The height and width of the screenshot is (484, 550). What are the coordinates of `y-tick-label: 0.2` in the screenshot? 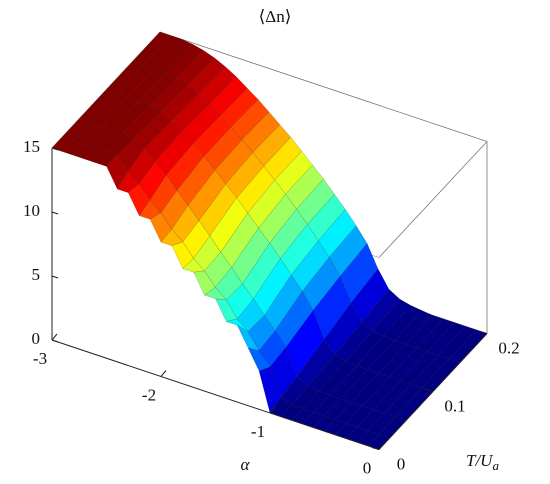 It's located at (508, 347).